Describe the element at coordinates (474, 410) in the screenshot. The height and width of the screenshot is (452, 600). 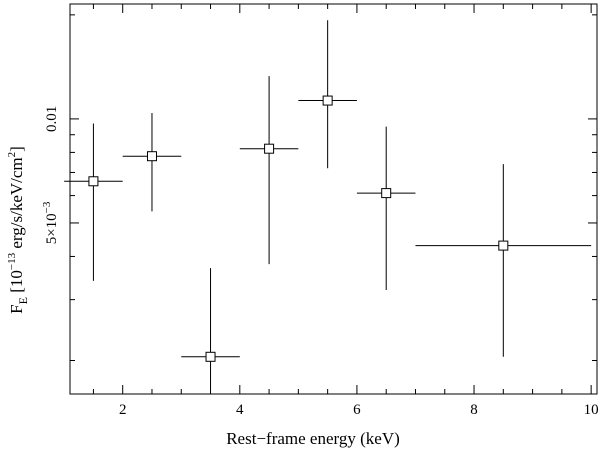
I see `x-tick-label: 8` at that location.